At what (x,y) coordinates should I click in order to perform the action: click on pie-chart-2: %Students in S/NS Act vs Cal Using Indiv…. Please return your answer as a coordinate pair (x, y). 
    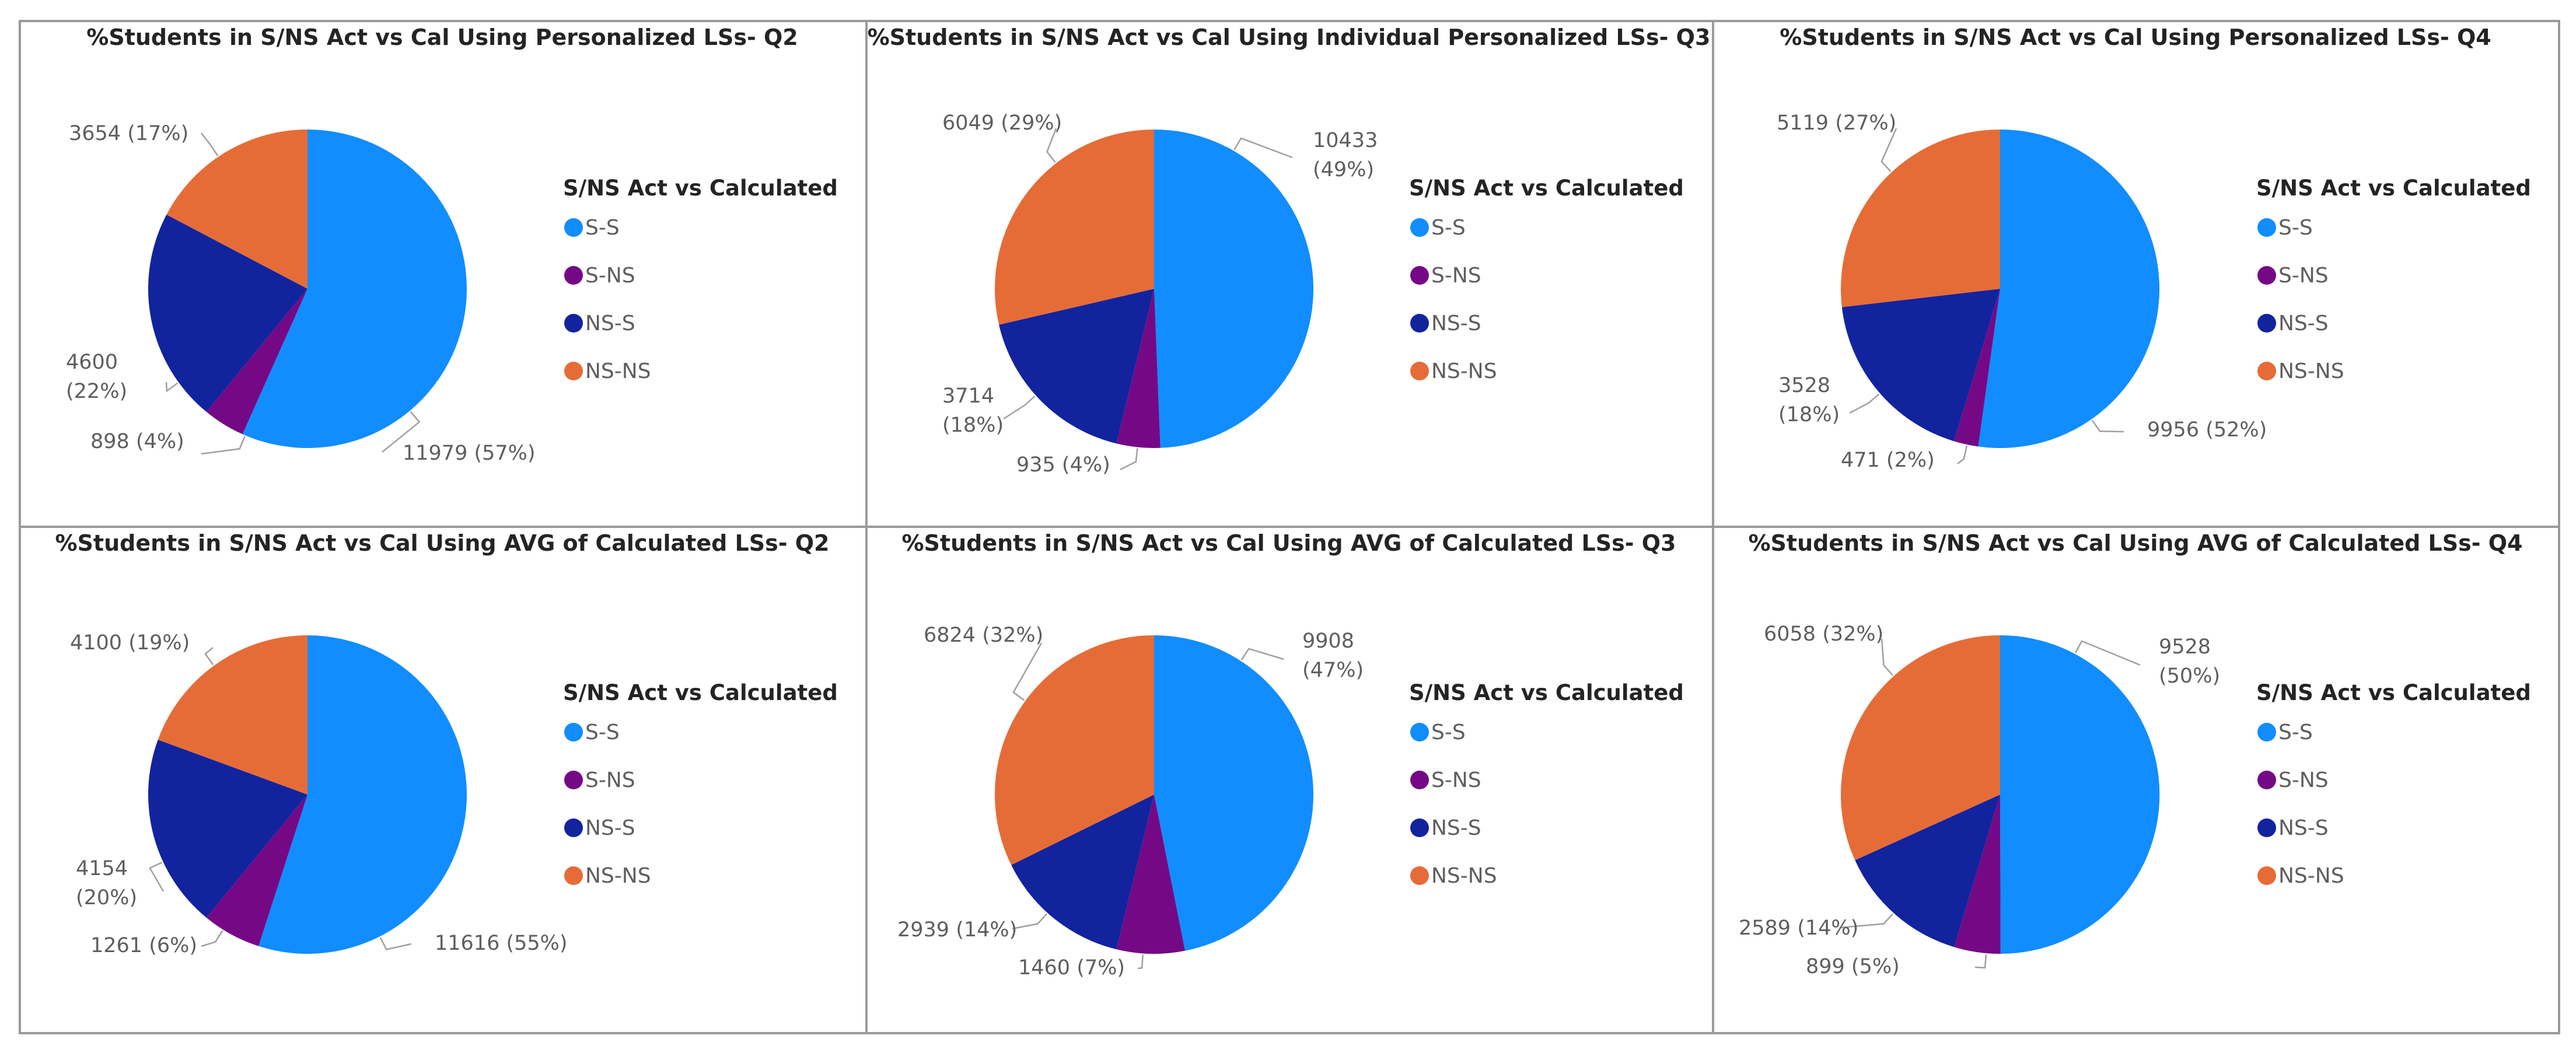
    Looking at the image, I should click on (1289, 251).